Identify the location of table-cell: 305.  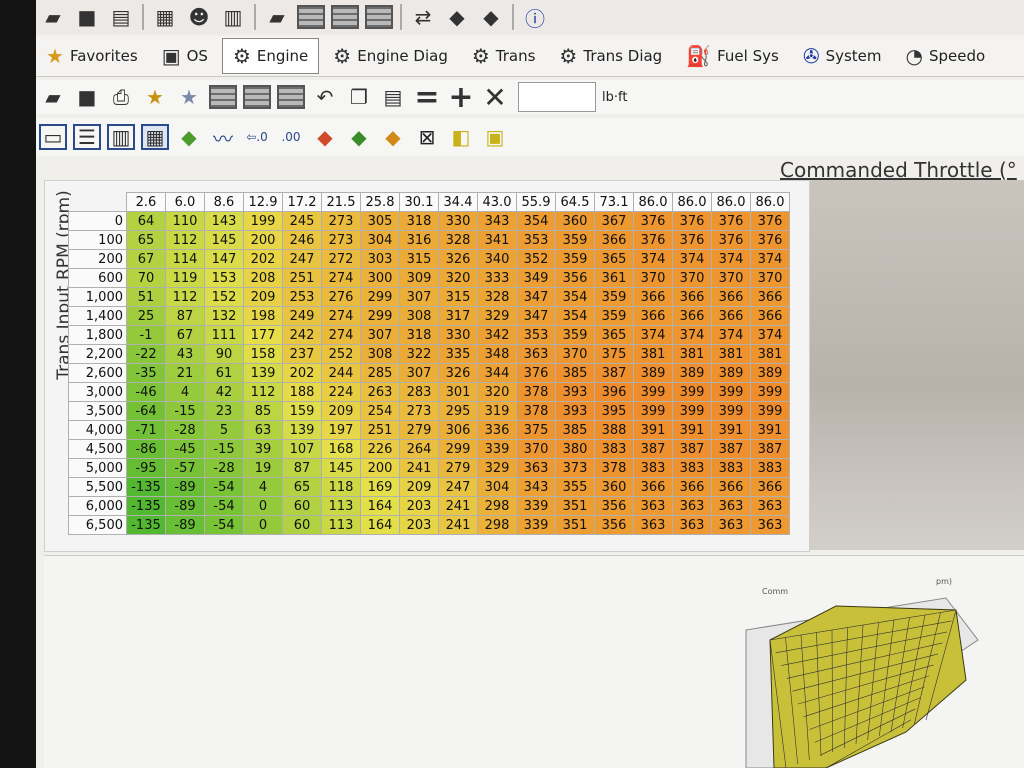
(380, 221).